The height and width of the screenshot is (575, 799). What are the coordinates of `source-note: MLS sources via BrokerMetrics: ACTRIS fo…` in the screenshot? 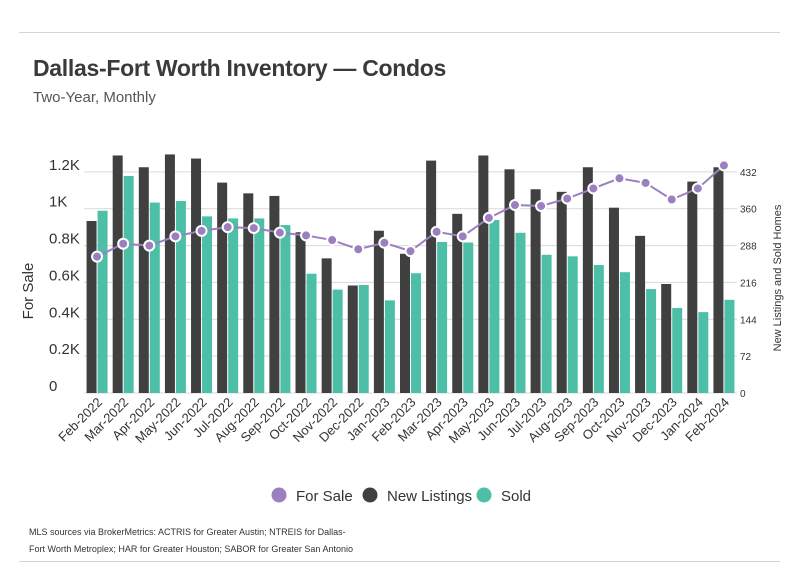 It's located at (191, 540).